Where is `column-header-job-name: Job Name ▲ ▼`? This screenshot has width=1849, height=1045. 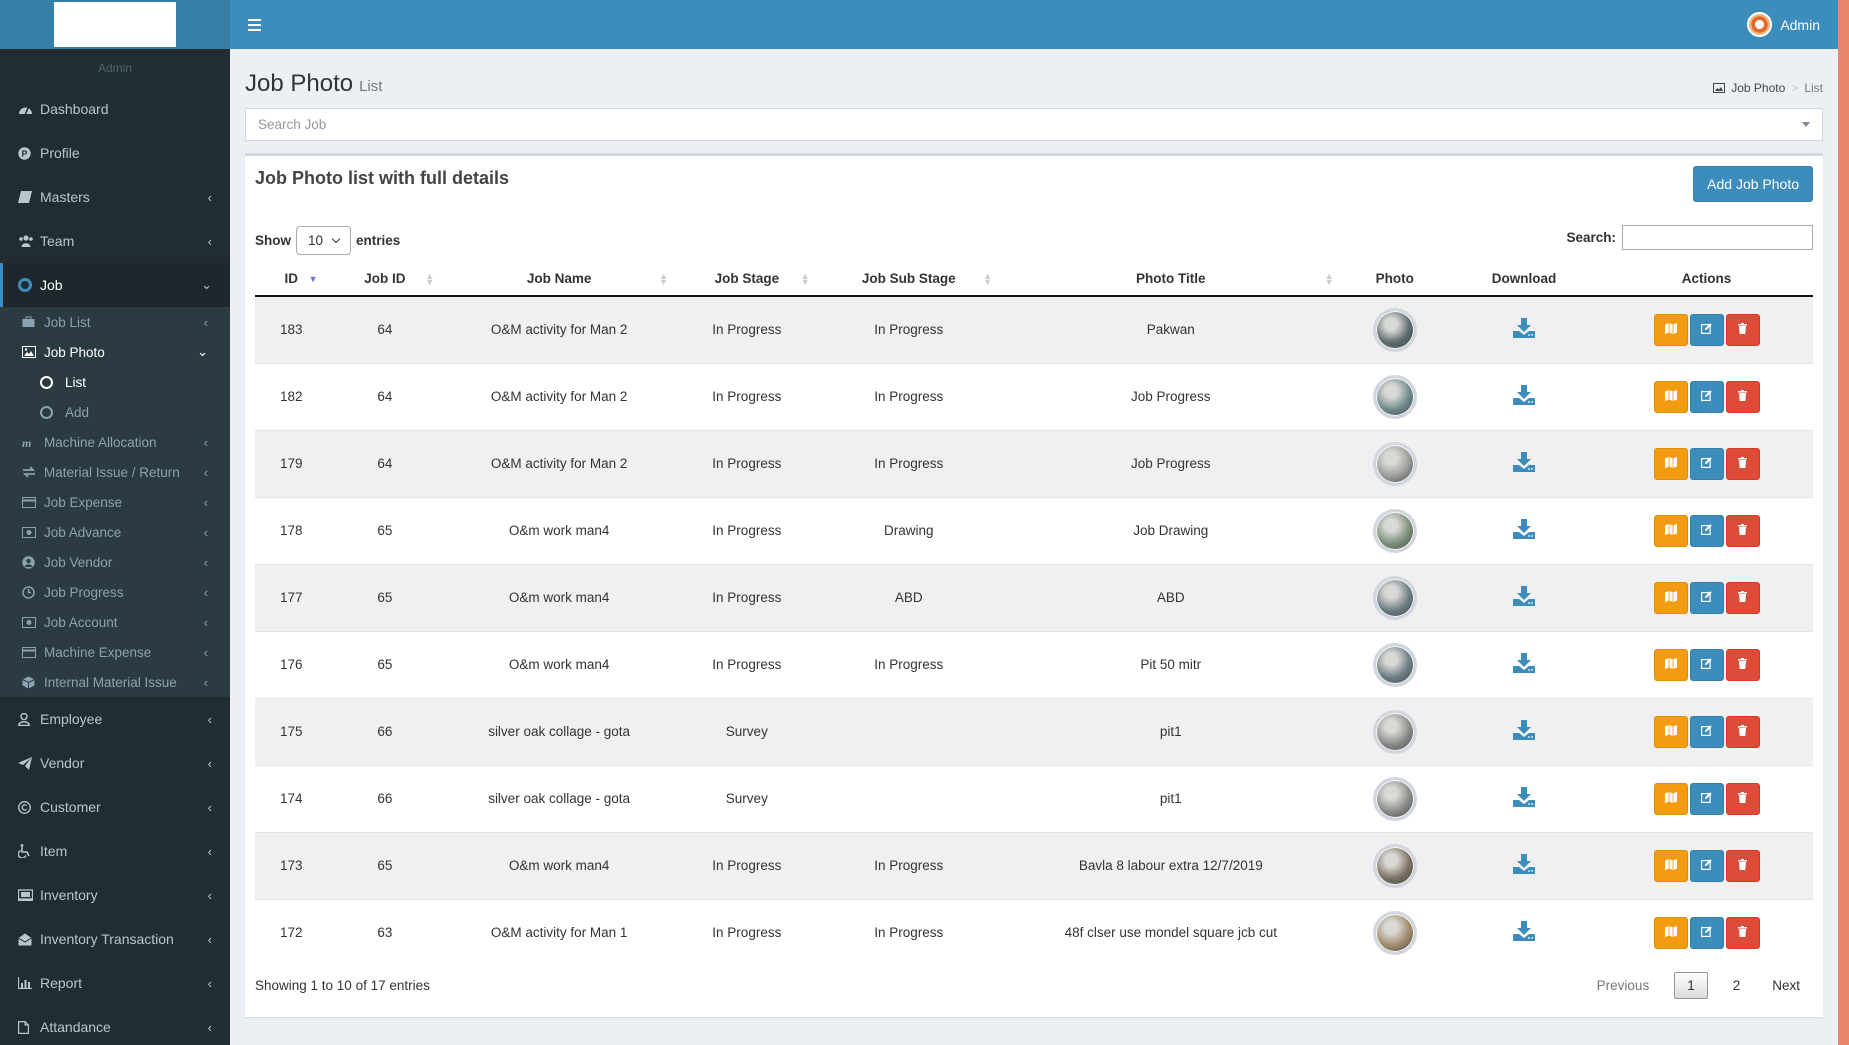 column-header-job-name: Job Name ▲ ▼ is located at coordinates (559, 279).